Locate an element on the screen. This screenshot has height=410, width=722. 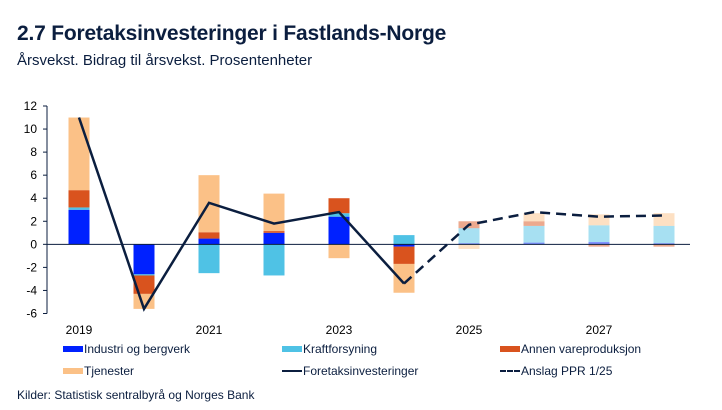
bar-segment-kraftforsyning-2020 is located at coordinates (144, 275).